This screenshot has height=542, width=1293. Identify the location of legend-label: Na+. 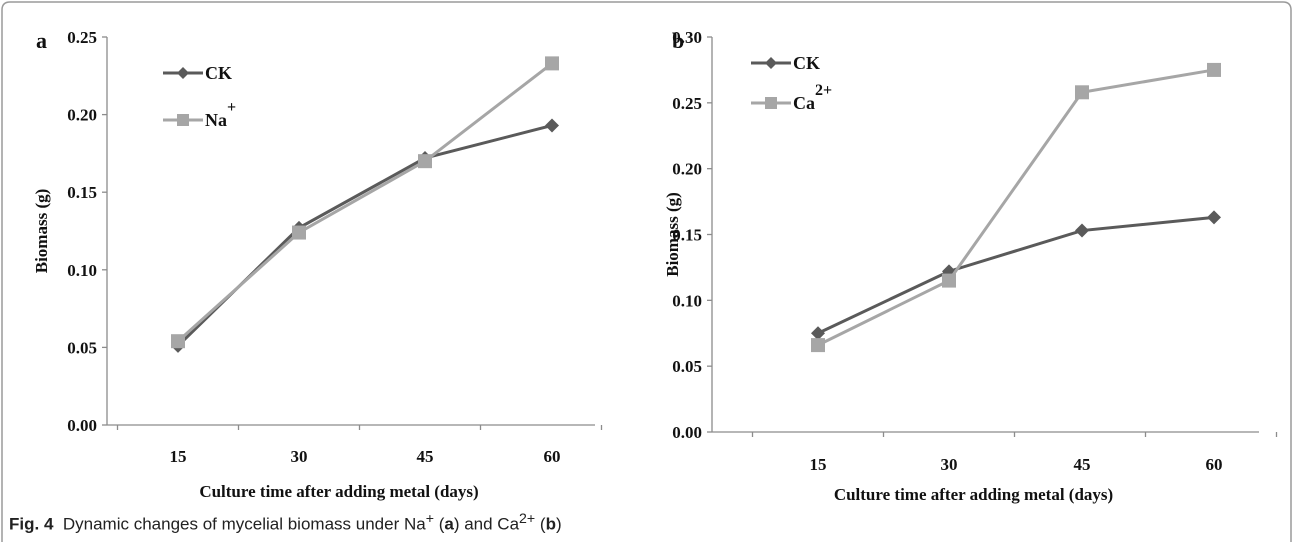
(220, 114).